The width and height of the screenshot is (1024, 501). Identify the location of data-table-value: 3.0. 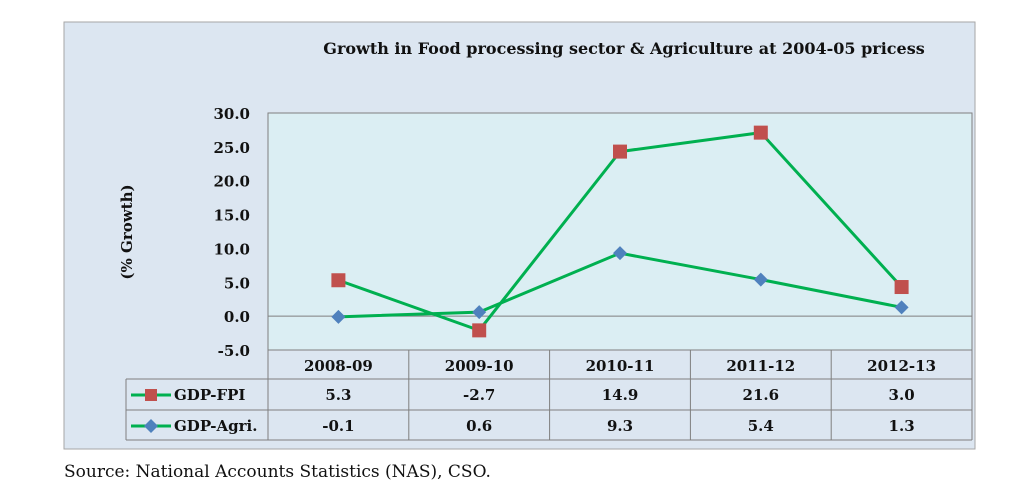
(902, 395).